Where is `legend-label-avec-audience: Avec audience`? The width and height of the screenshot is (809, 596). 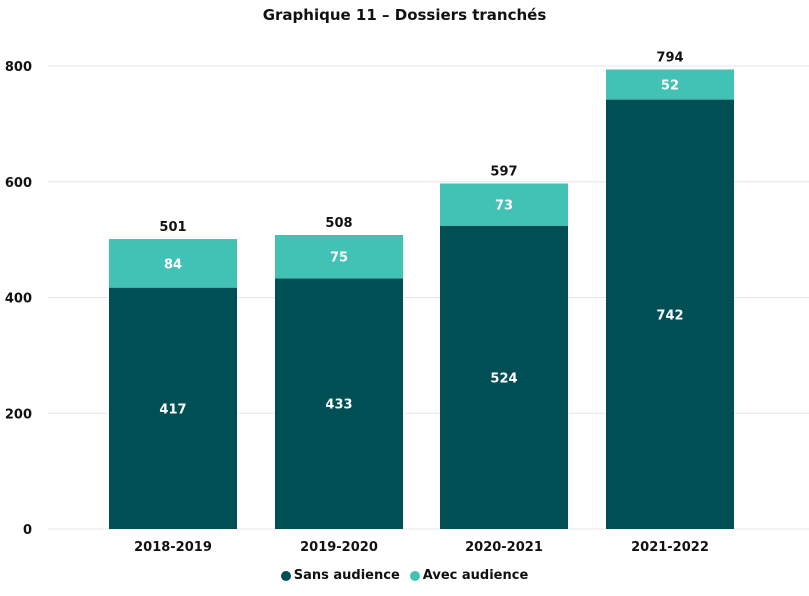 legend-label-avec-audience: Avec audience is located at coordinates (475, 575).